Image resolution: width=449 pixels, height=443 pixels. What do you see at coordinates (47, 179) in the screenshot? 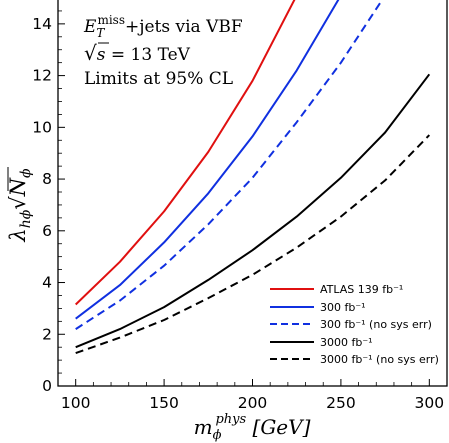
I see `y-tick-label: 8` at bounding box center [47, 179].